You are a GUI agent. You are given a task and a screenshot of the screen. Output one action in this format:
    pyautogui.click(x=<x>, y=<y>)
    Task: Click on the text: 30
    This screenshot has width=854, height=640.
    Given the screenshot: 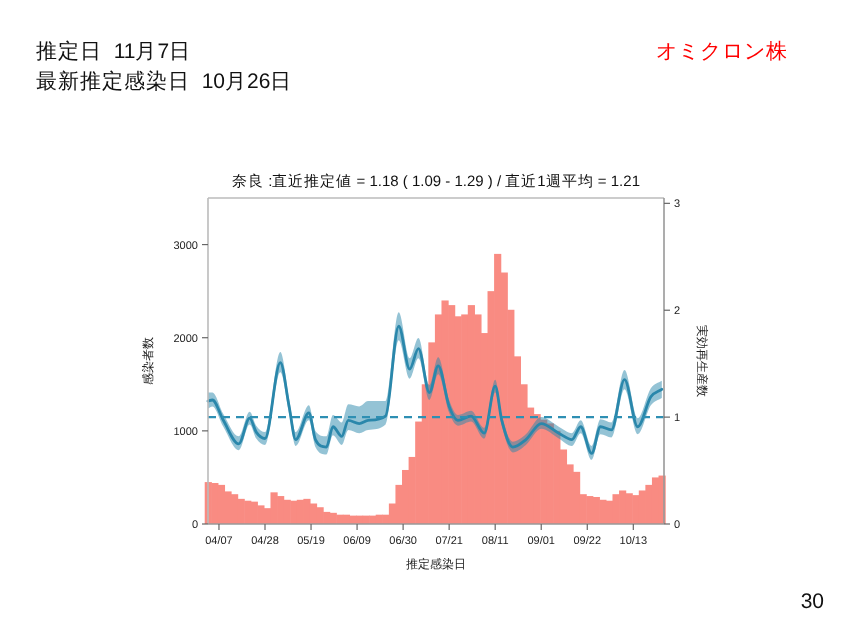 What is the action you would take?
    pyautogui.click(x=812, y=602)
    